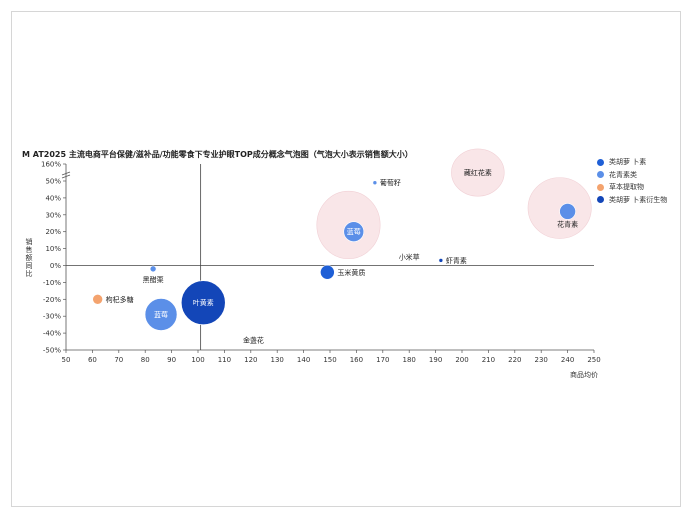 Image resolution: width=692 pixels, height=519 pixels. I want to click on bubble-label: 玉米黄质, so click(351, 272).